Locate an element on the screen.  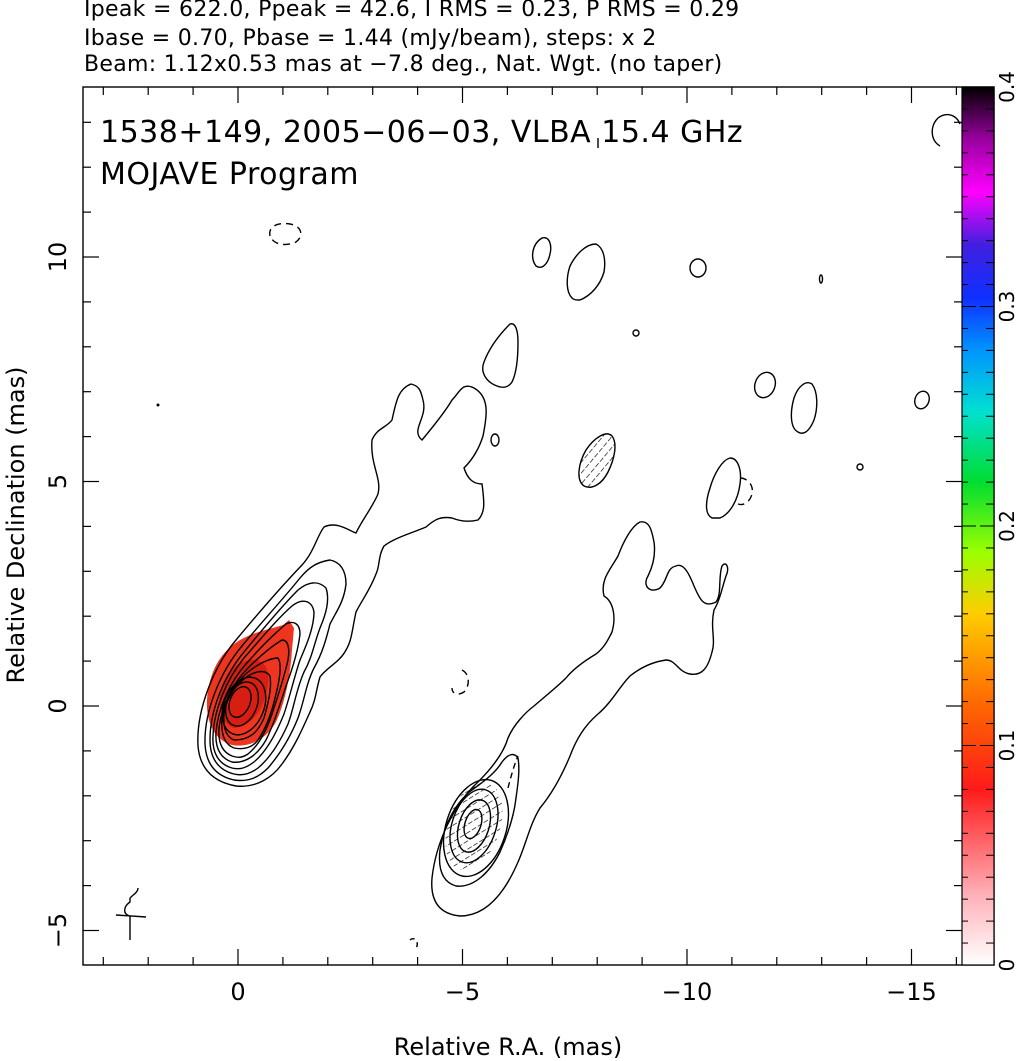
noise-dot is located at coordinates (158, 405).